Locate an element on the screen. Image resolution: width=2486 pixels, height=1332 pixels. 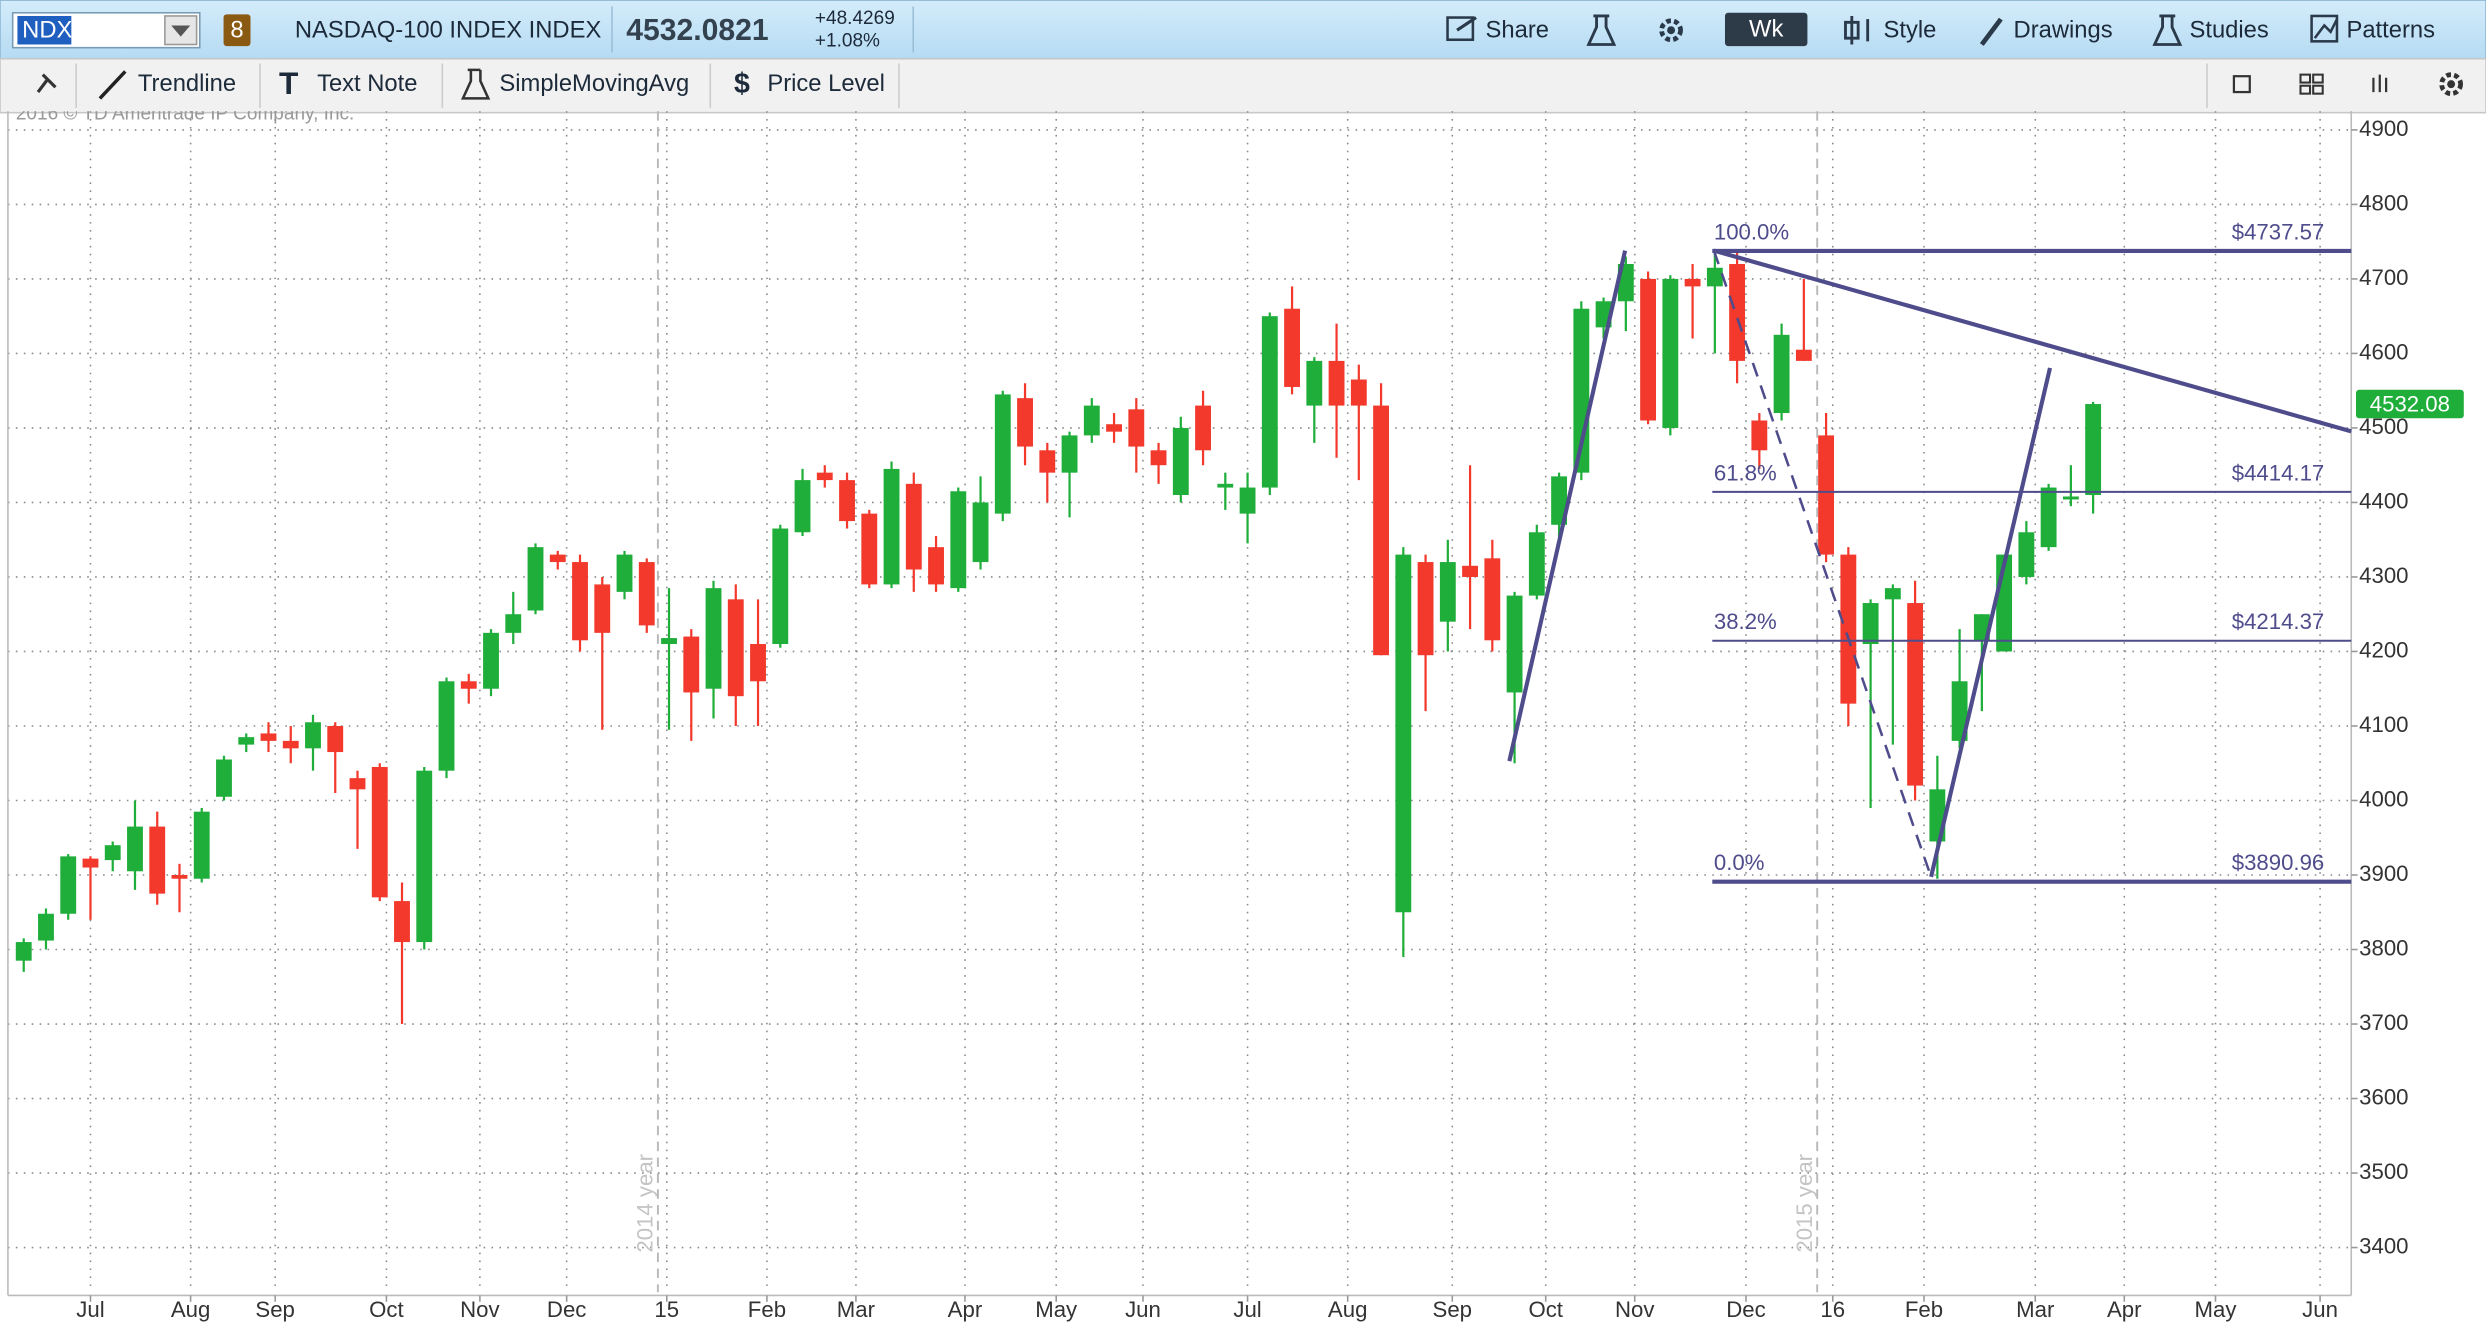
fib-price-label: $4414.17 is located at coordinates (2278, 472).